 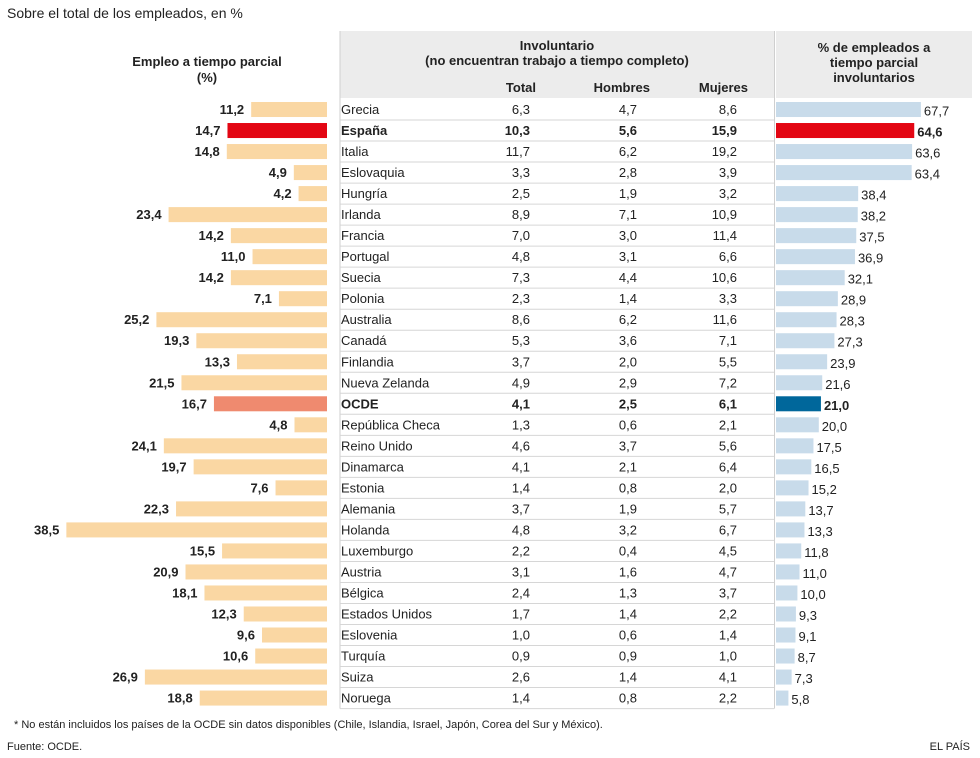 I want to click on part-time-value-label: 14,2, so click(x=211, y=235).